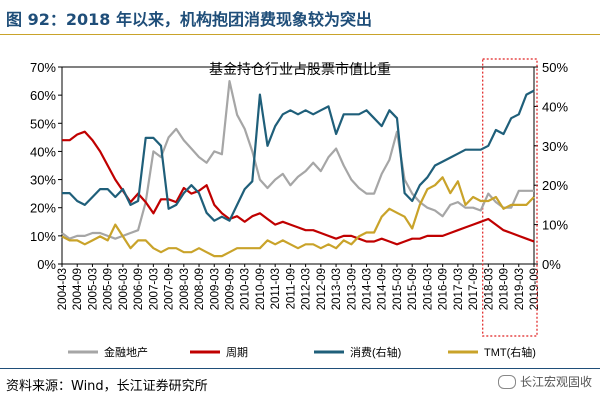 Image resolution: width=600 pixels, height=401 pixels. I want to click on left-tick-label: 20%, so click(43, 208).